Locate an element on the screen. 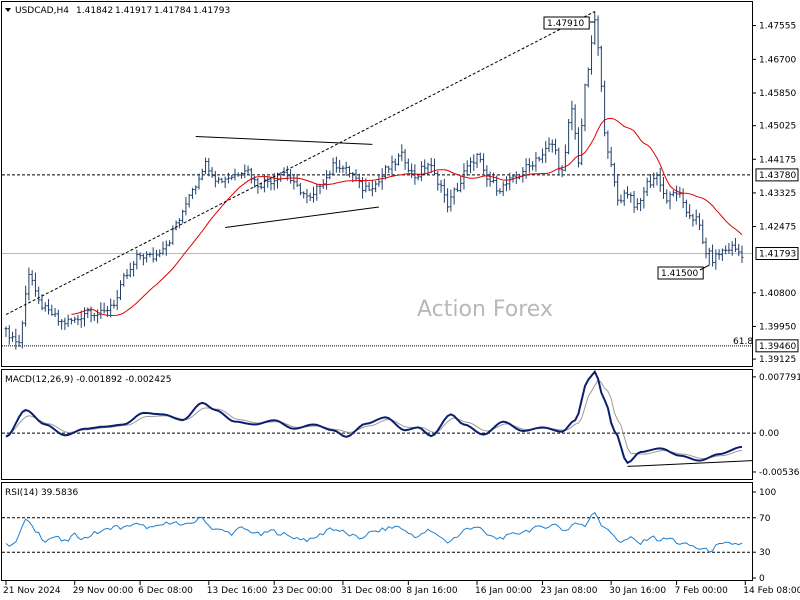 This screenshot has height=600, width=800. price-tag-label: 1.41793 is located at coordinates (777, 255).